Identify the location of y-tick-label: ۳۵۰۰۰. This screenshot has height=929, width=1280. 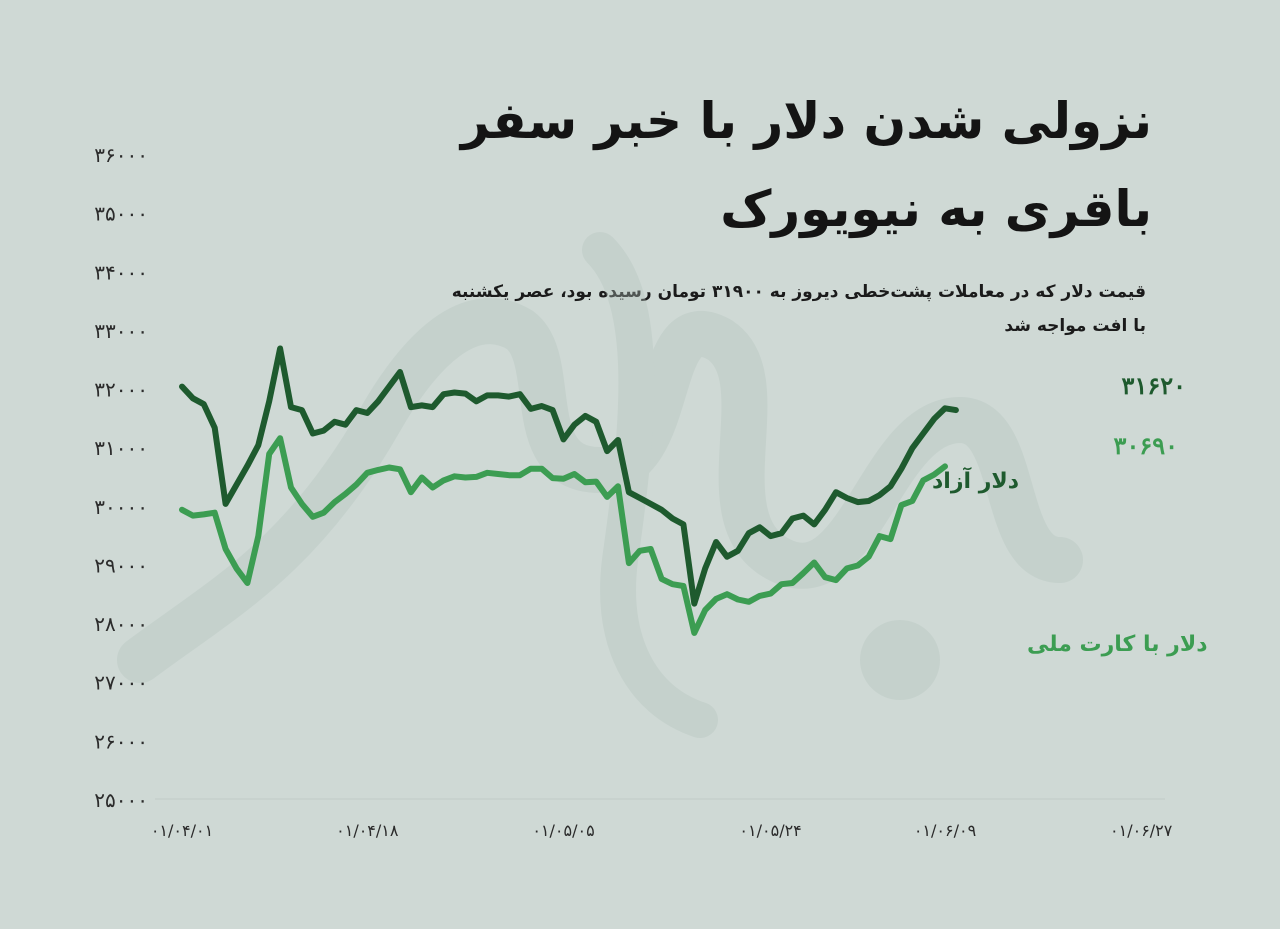
(121, 214).